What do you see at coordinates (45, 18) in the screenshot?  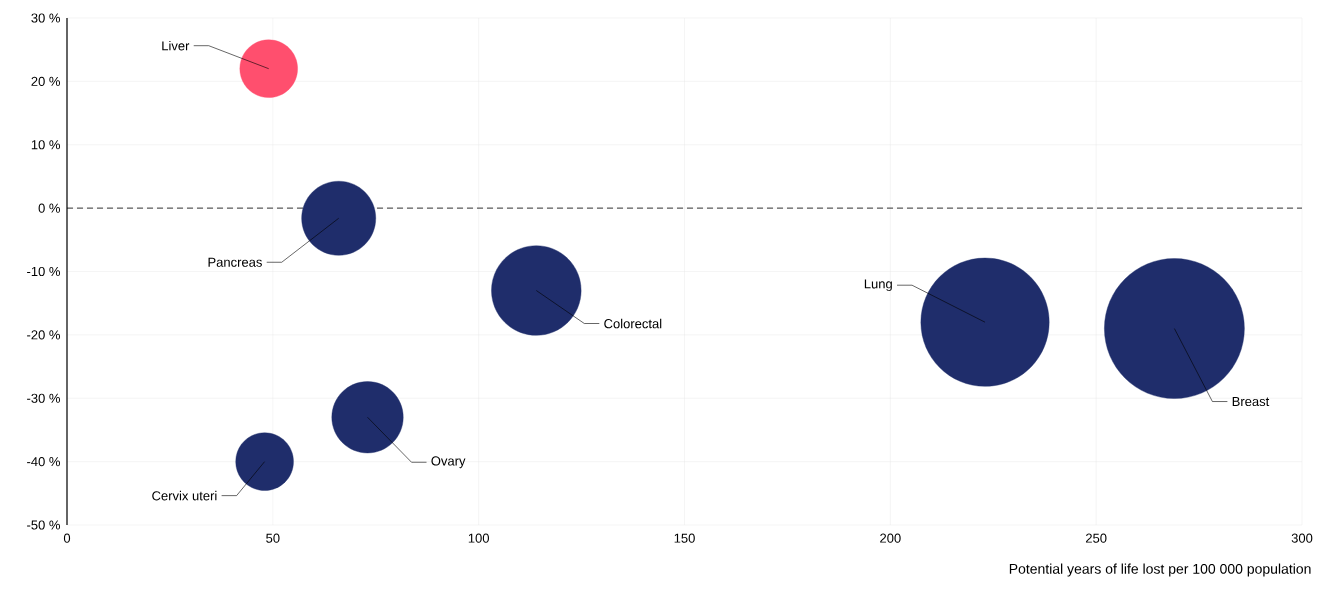 I see `y-tick-label: 30 %` at bounding box center [45, 18].